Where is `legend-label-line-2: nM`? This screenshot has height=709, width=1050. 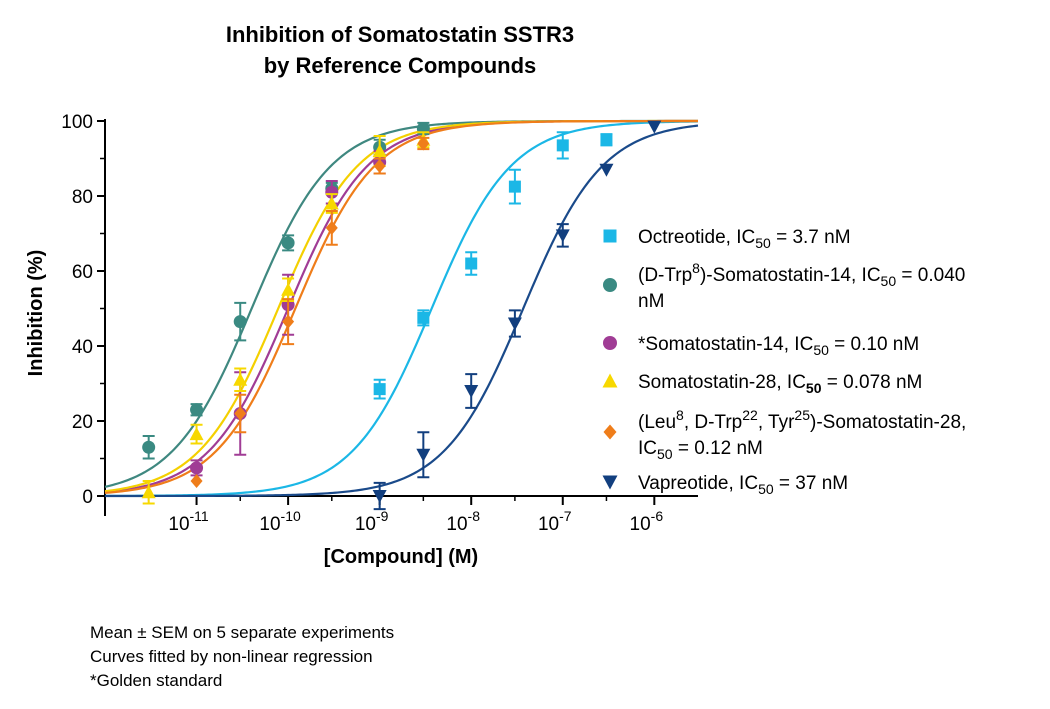 legend-label-line-2: nM is located at coordinates (651, 301).